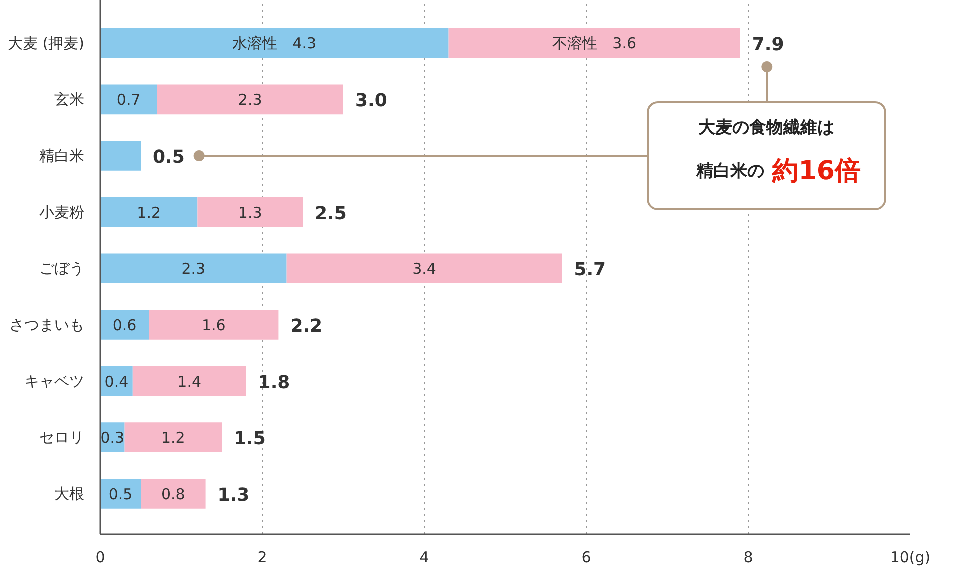 The image size is (954, 569). I want to click on x-tick-label: 4, so click(425, 557).